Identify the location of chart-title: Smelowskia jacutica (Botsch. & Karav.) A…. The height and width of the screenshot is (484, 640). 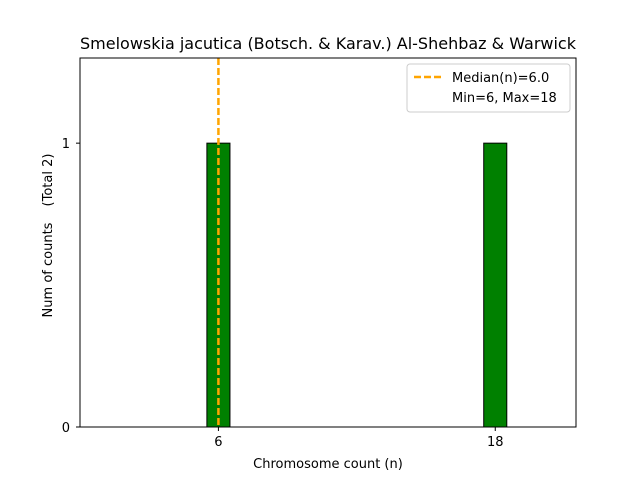
(328, 43).